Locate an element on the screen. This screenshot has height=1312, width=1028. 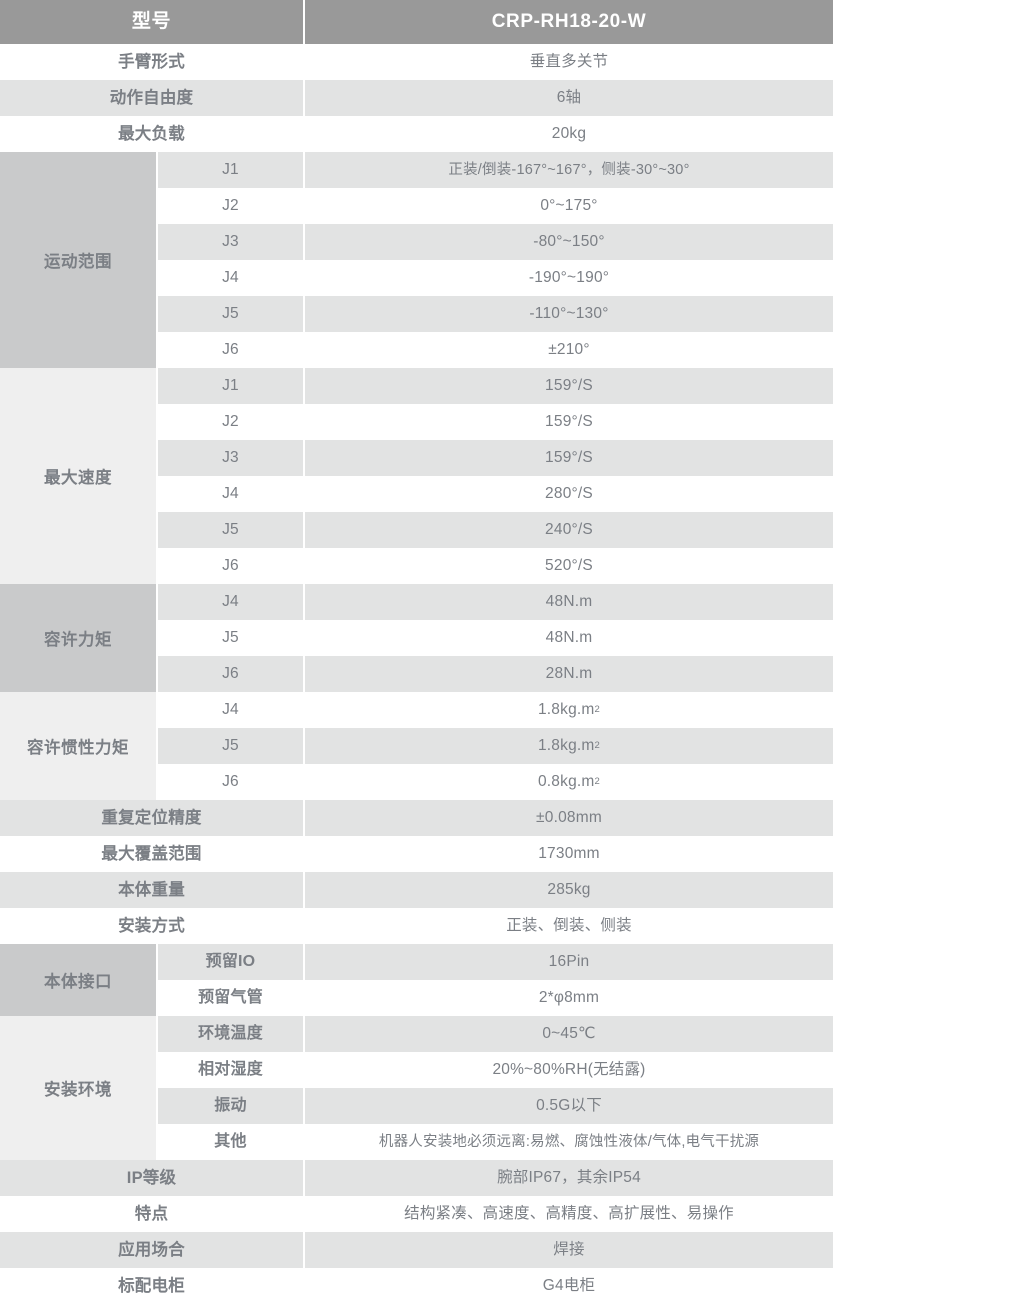
row-label: 标配电柜 is located at coordinates (151, 1286).